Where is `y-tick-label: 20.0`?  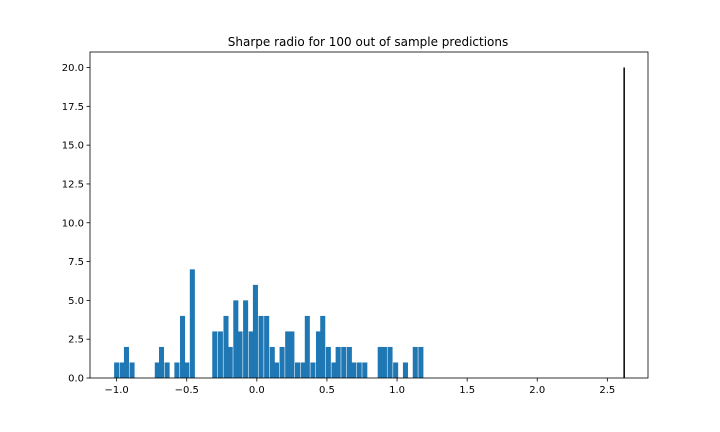
y-tick-label: 20.0 is located at coordinates (73, 68).